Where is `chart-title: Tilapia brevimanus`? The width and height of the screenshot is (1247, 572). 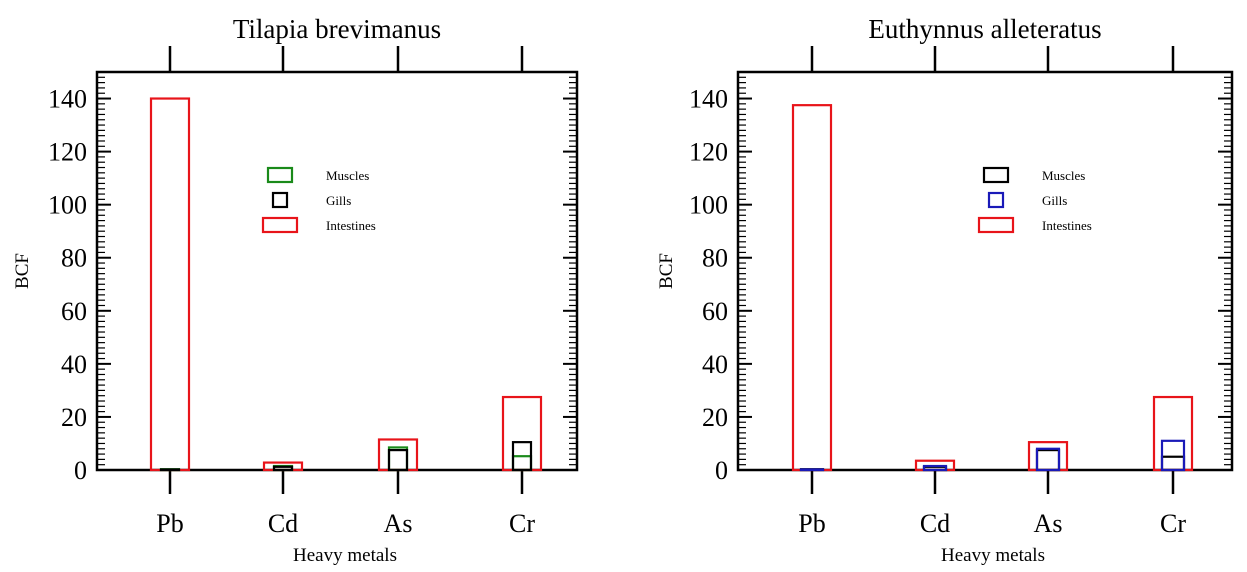
chart-title: Tilapia brevimanus is located at coordinates (337, 29).